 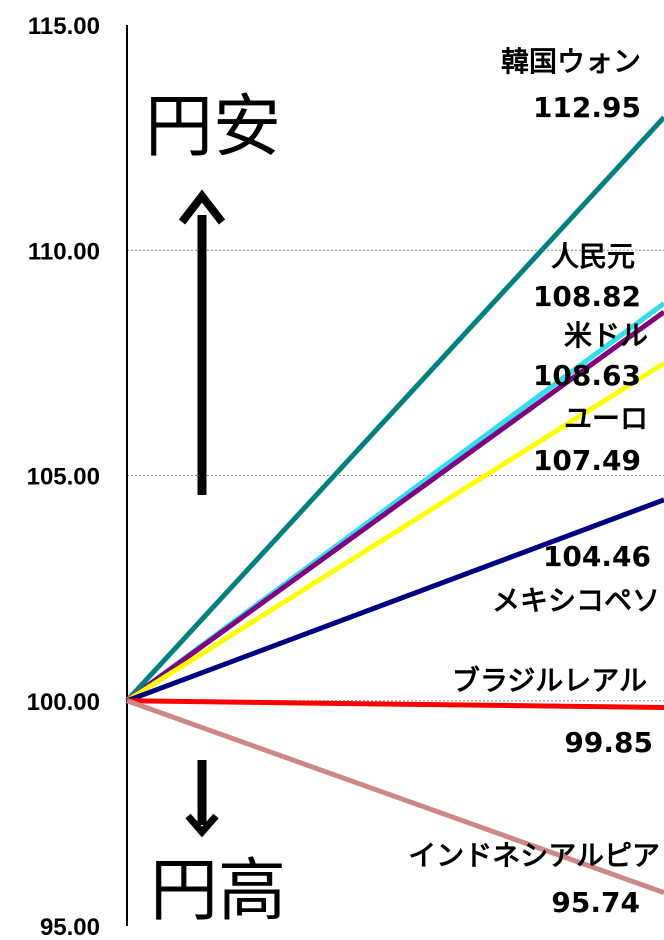 What do you see at coordinates (587, 460) in the screenshot?
I see `series-value-label: 107.49` at bounding box center [587, 460].